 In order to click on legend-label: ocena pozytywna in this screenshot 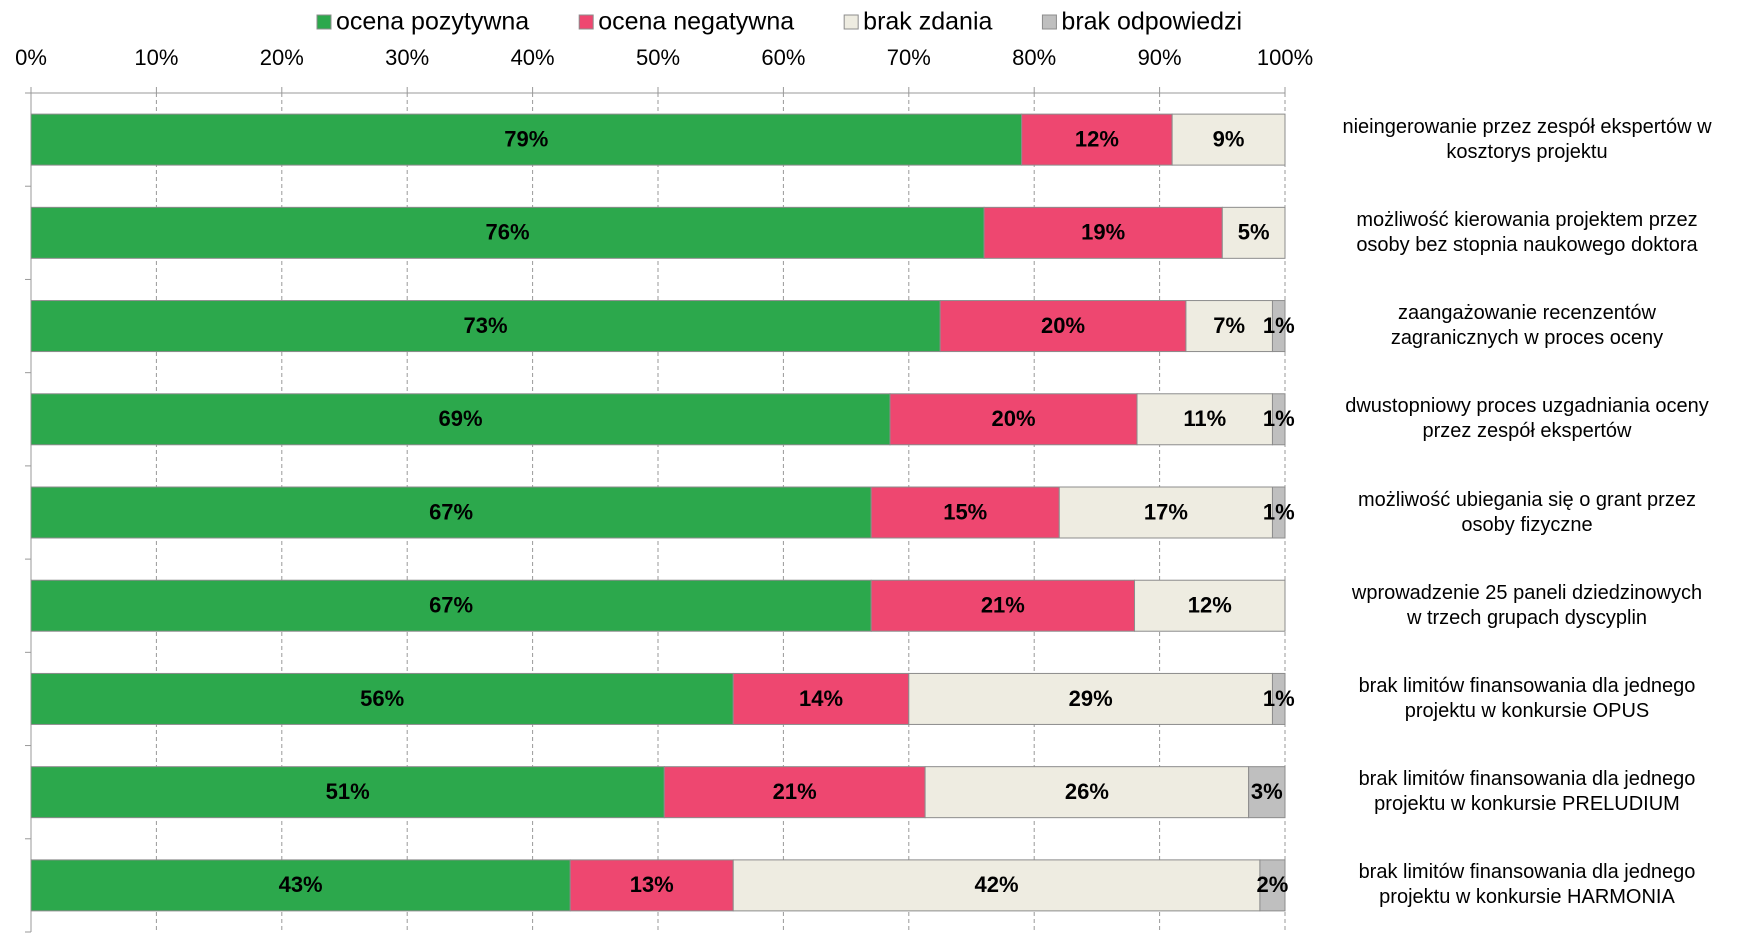, I will do `click(432, 22)`.